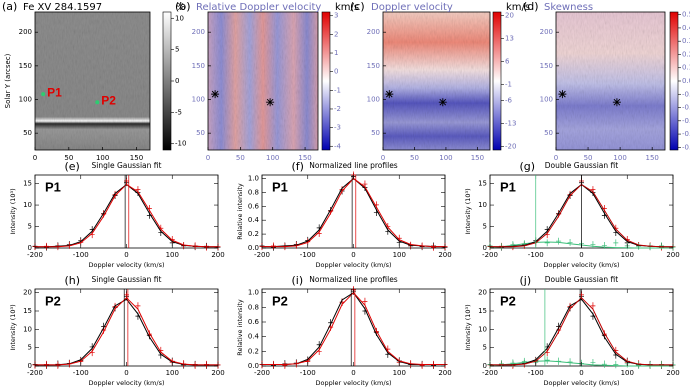 The width and height of the screenshot is (690, 392). I want to click on colorbar-tick-label: -0.2, so click(686, 108).